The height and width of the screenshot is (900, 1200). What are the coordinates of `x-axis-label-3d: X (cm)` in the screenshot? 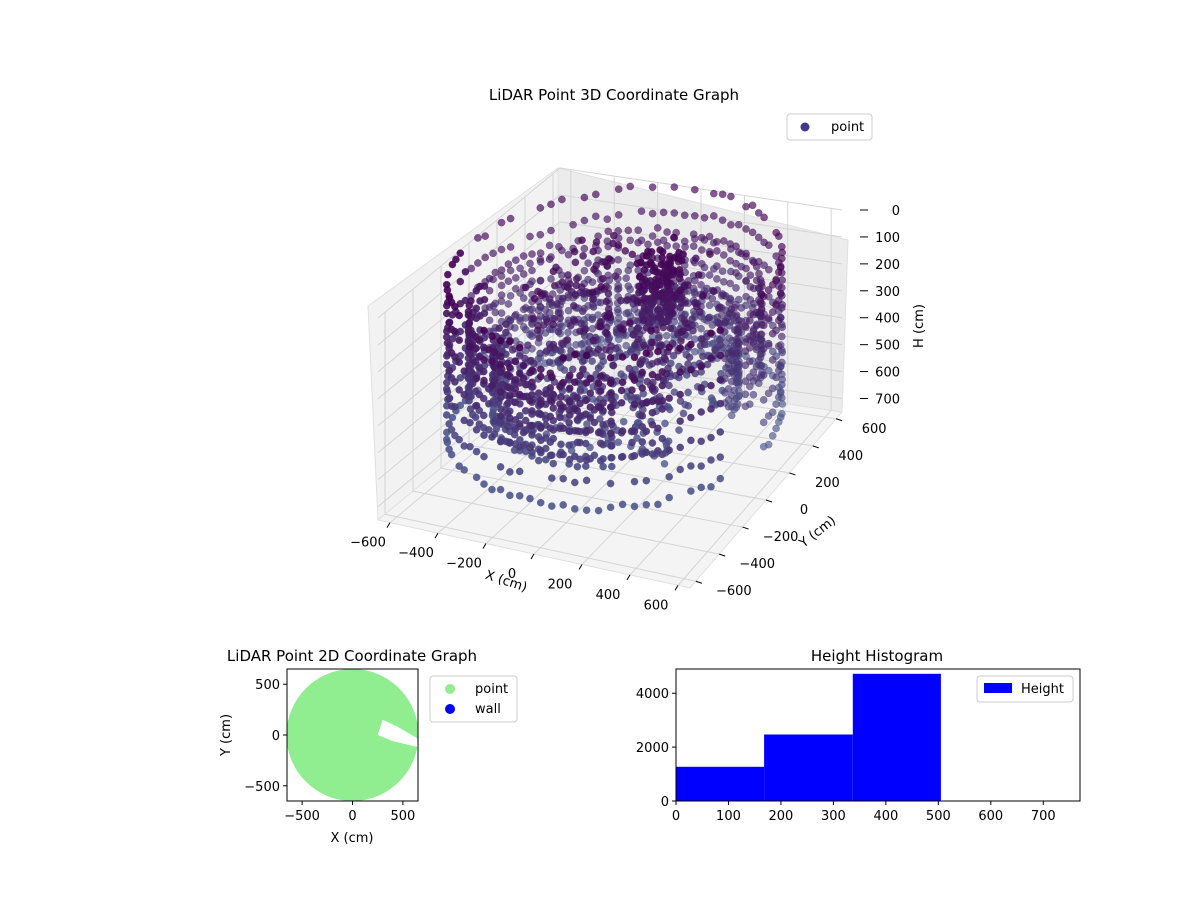 It's located at (506, 582).